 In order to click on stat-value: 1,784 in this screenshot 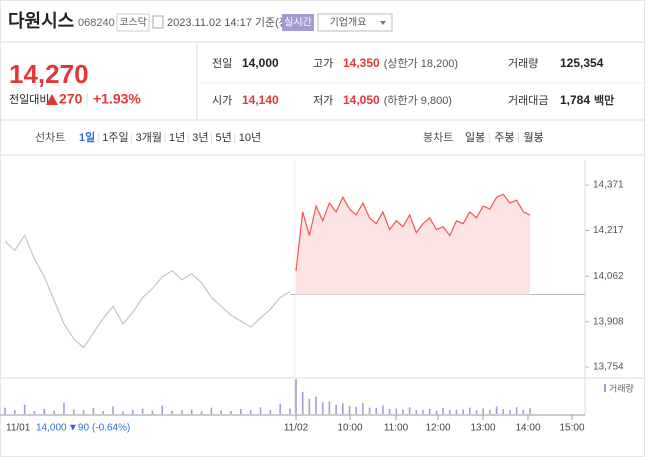, I will do `click(575, 100)`.